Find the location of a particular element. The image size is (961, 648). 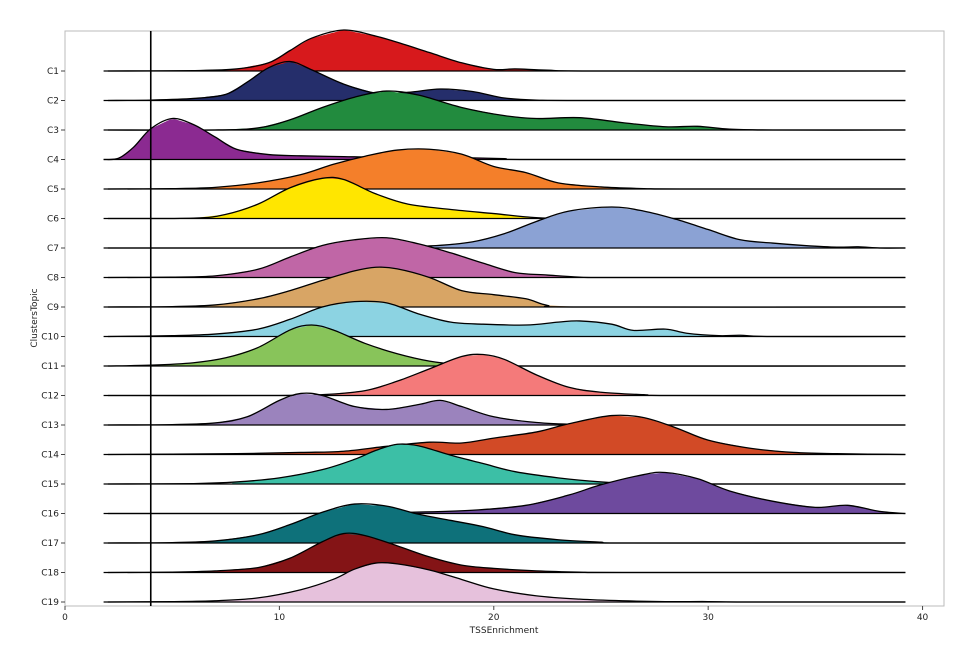

x-axis-ticks: 0 10 20 30 40 is located at coordinates (495, 614).